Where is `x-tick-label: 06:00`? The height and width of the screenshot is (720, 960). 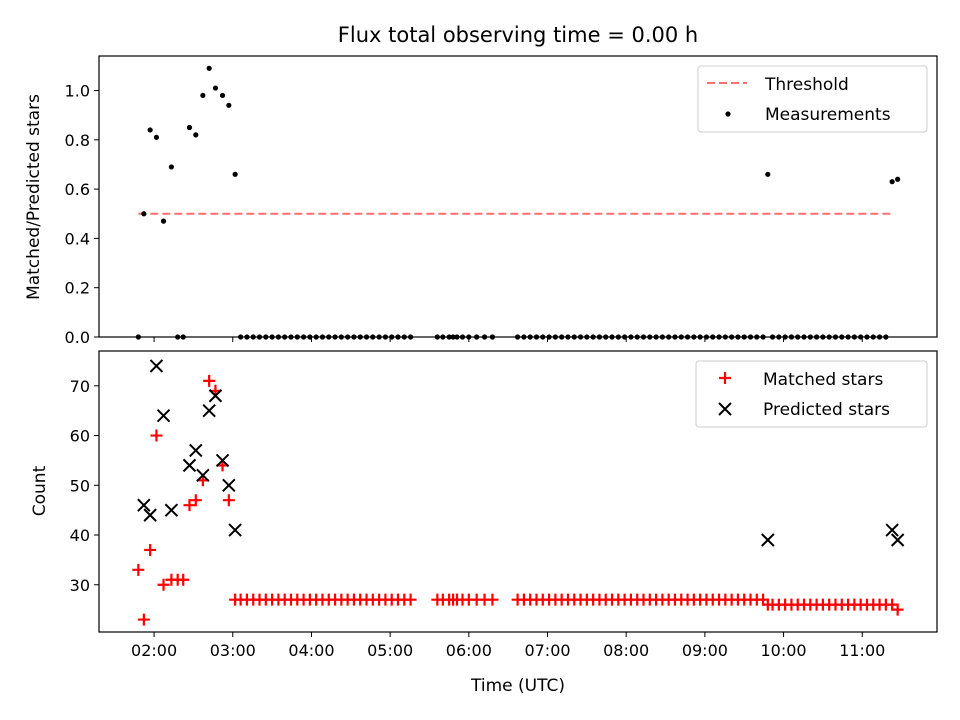
x-tick-label: 06:00 is located at coordinates (469, 650).